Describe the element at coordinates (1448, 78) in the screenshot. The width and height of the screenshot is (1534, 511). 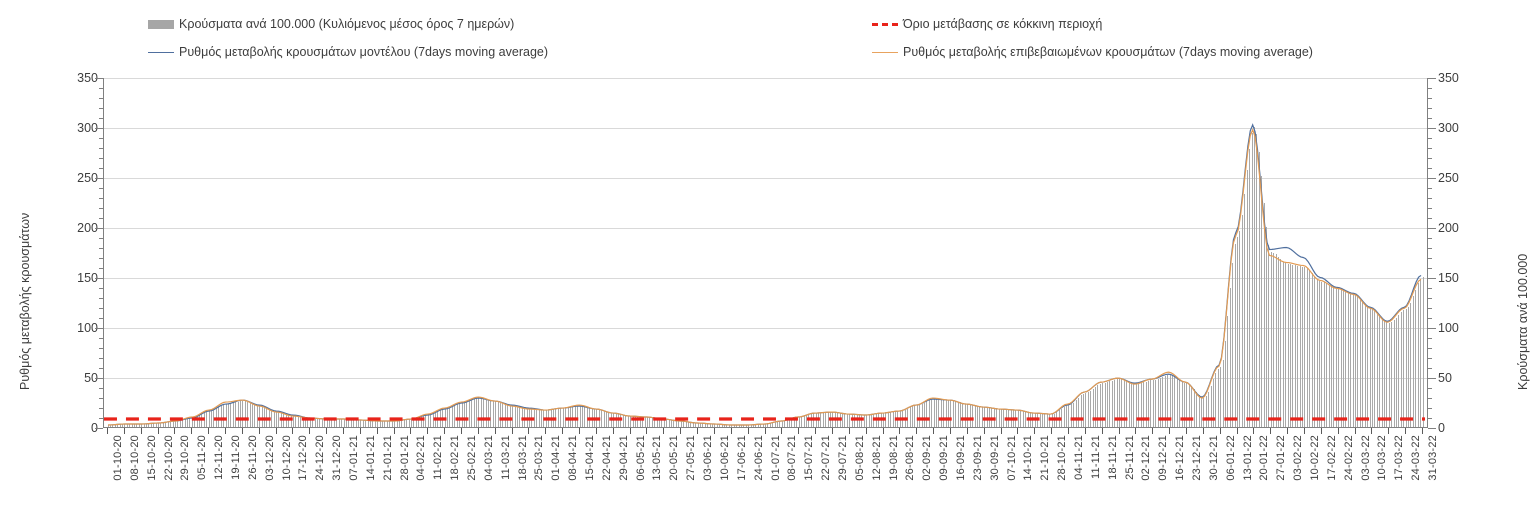
I see `y-tick-label-r-350: 350` at that location.